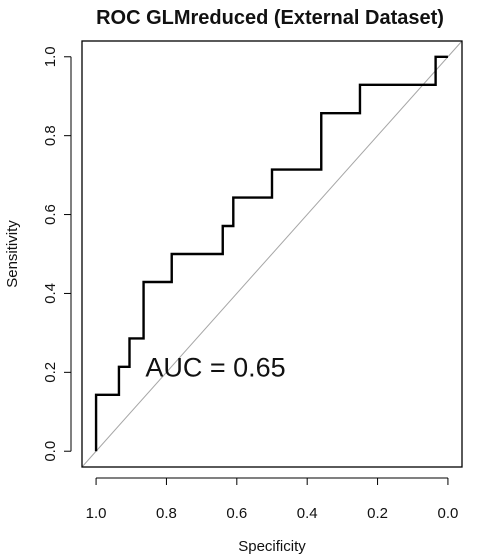 This screenshot has height=559, width=487. Describe the element at coordinates (50, 214) in the screenshot. I see `y-tick-label: 0.6` at that location.